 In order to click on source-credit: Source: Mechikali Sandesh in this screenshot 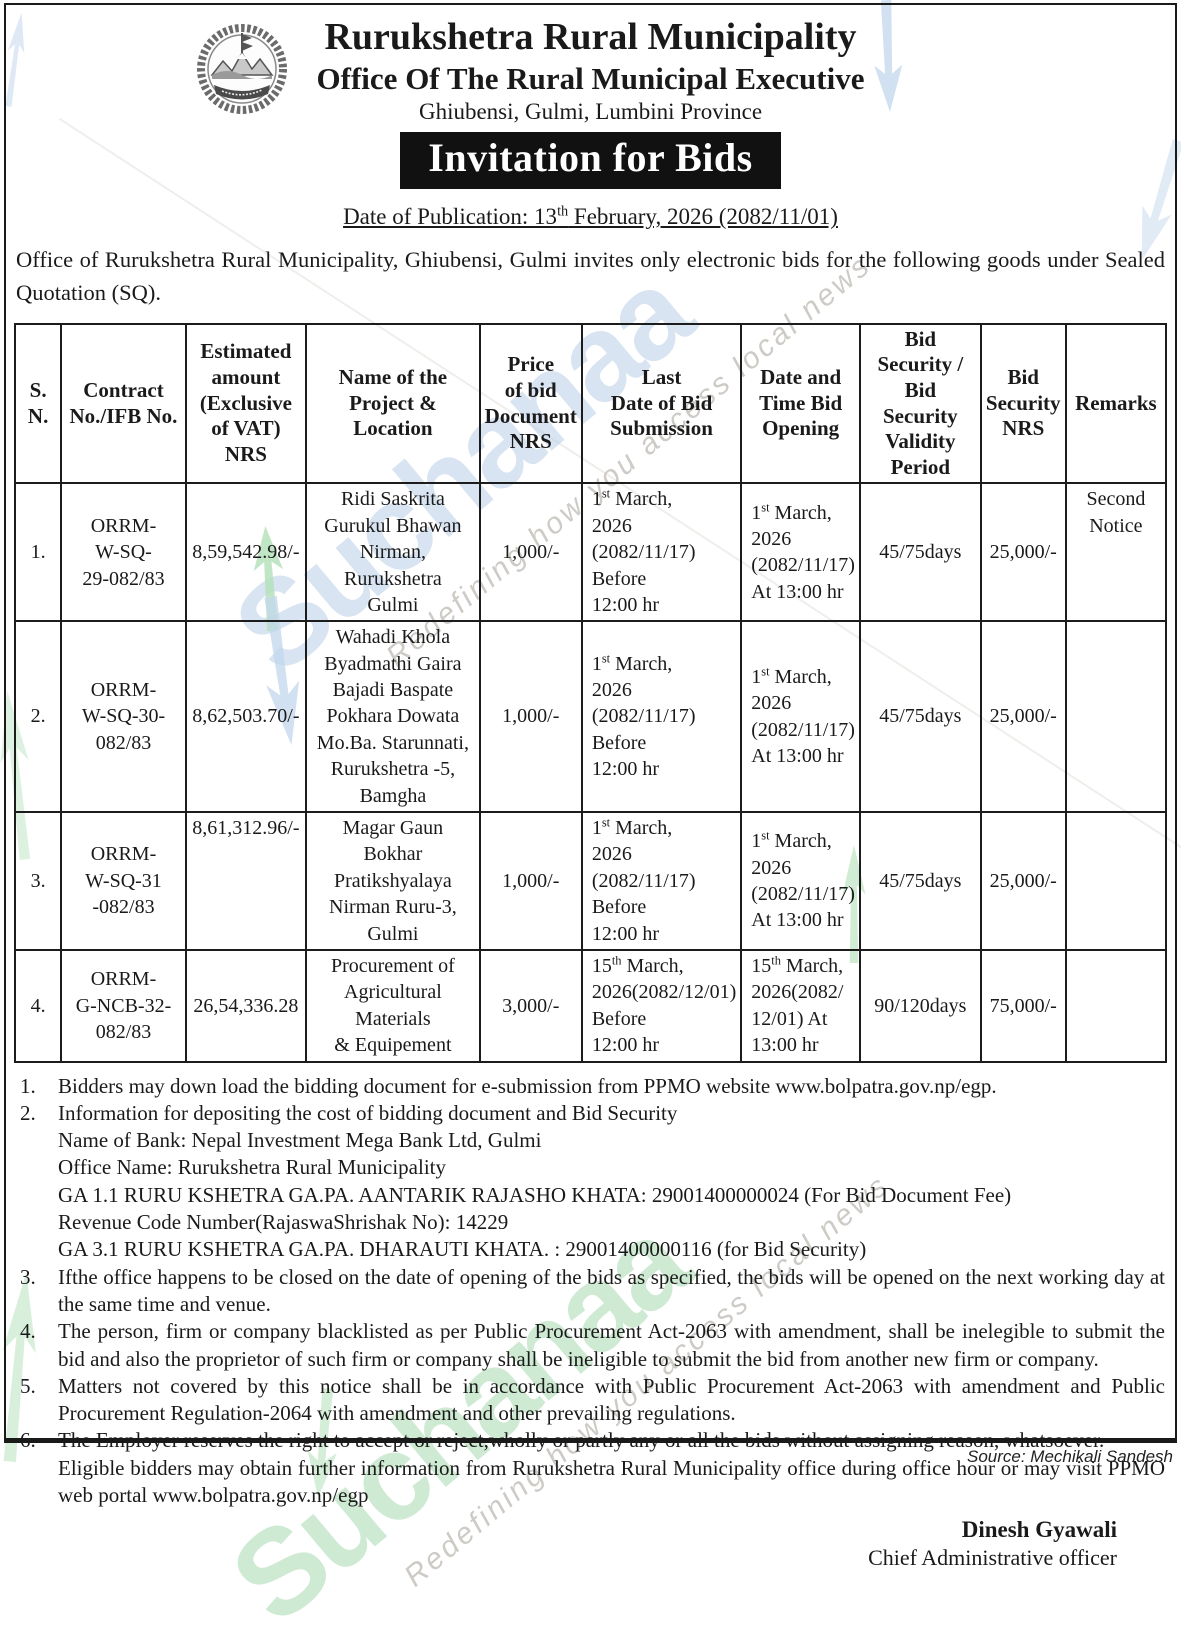, I will do `click(1069, 1456)`.